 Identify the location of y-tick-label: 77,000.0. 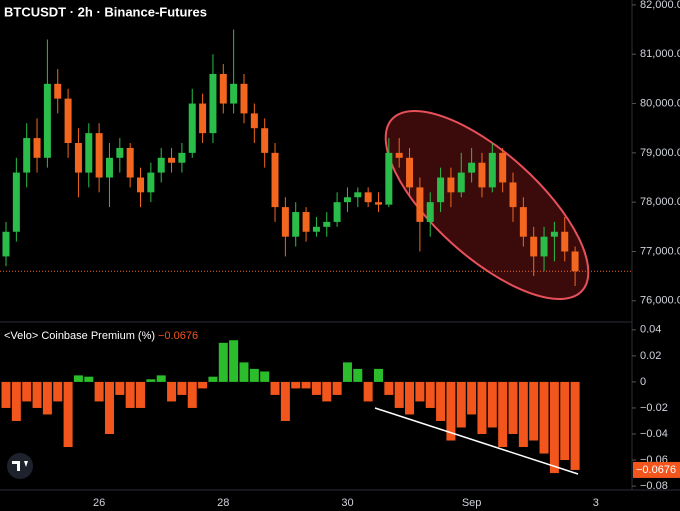
(660, 251).